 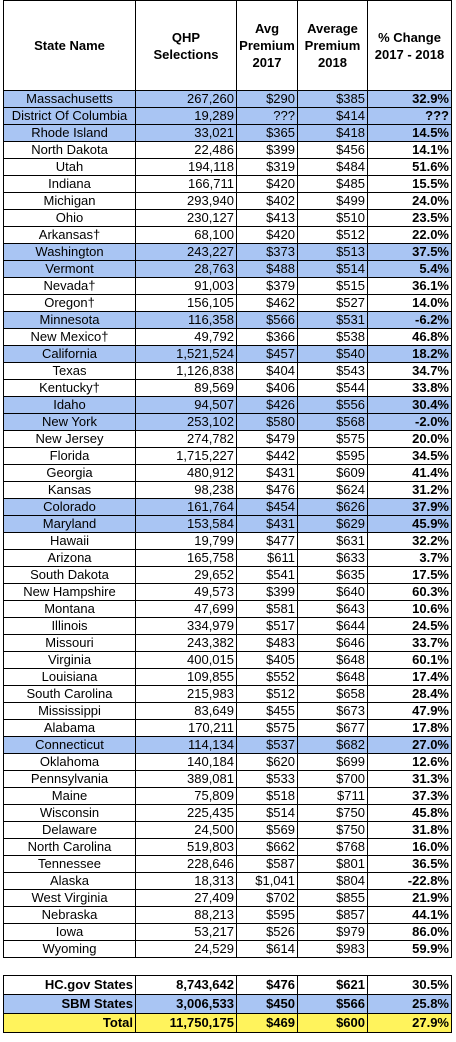 I want to click on cell: 14.1%, so click(x=409, y=150).